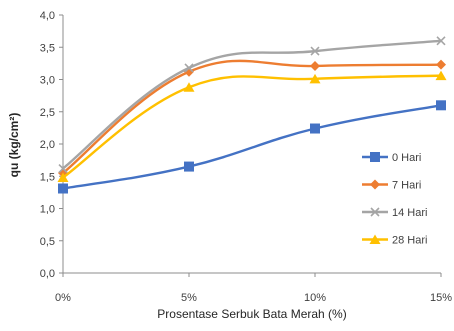 The height and width of the screenshot is (331, 454). I want to click on y-tick-label: 0,0, so click(47, 274).